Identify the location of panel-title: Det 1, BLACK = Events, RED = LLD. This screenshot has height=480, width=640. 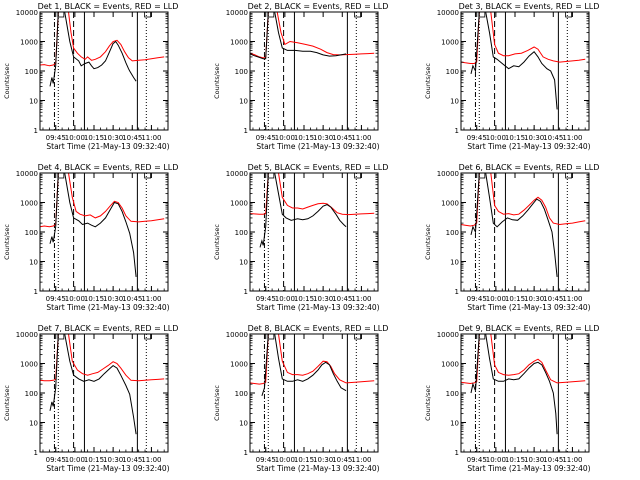
(108, 6).